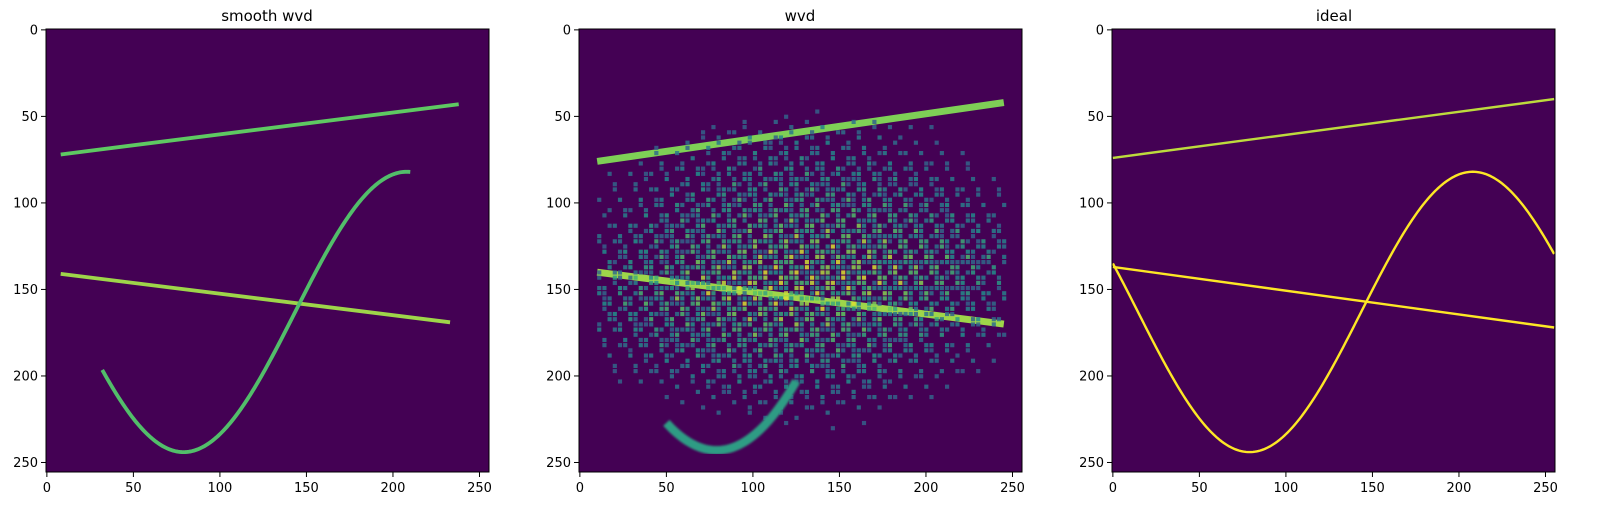  What do you see at coordinates (731, 416) in the screenshot?
I see `bowl-artifact` at bounding box center [731, 416].